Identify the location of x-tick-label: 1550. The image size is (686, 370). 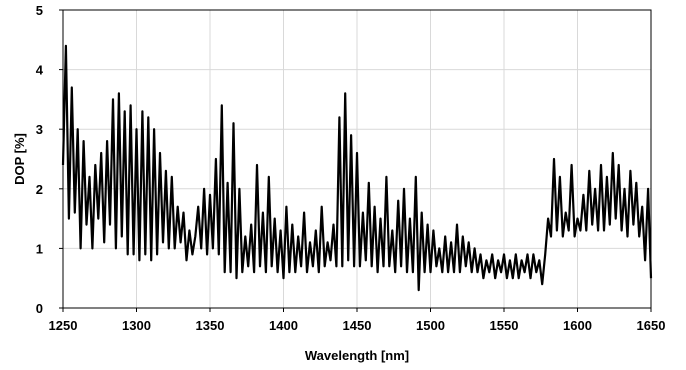
(504, 325).